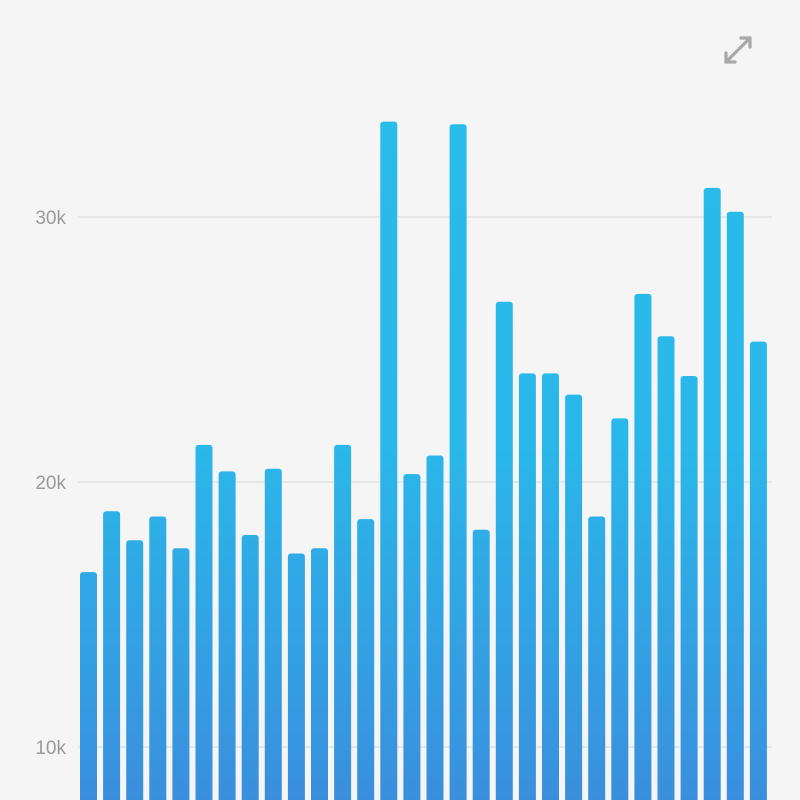  What do you see at coordinates (50, 748) in the screenshot?
I see `y-tick-label: 10k` at bounding box center [50, 748].